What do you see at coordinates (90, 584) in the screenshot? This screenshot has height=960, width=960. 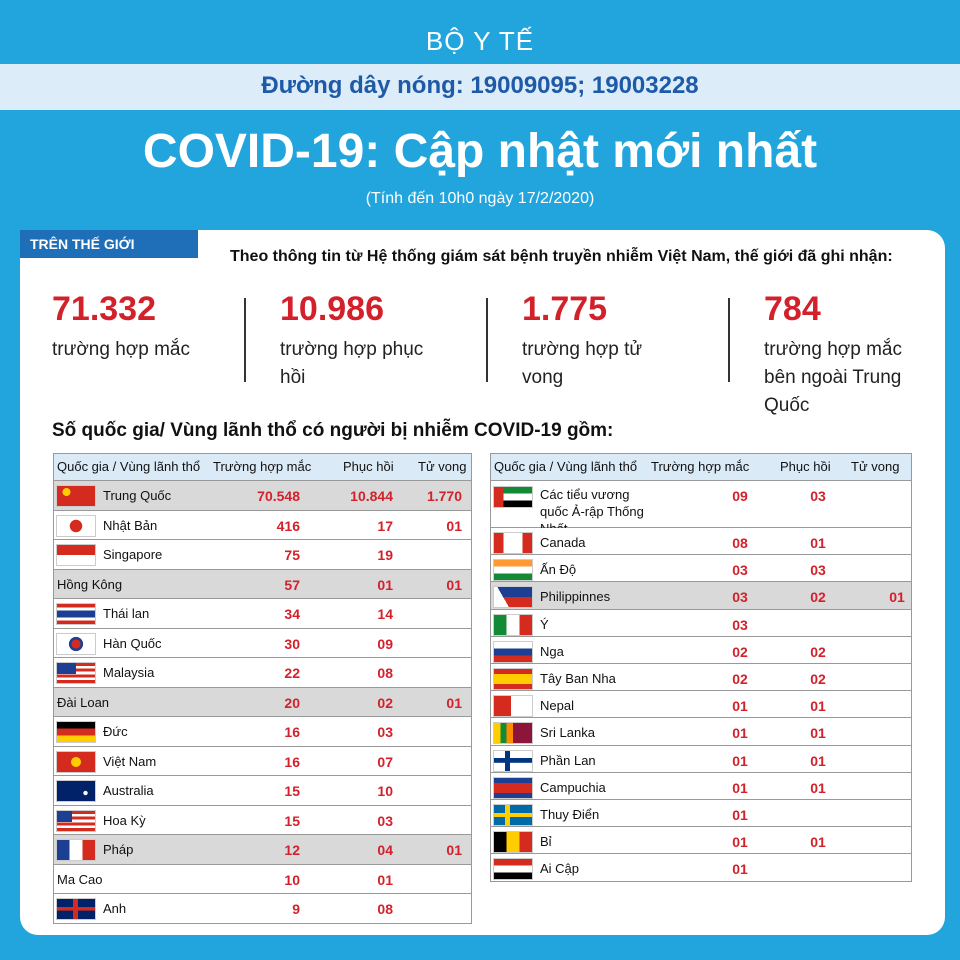 I see `country-name: Hồng Kông` at bounding box center [90, 584].